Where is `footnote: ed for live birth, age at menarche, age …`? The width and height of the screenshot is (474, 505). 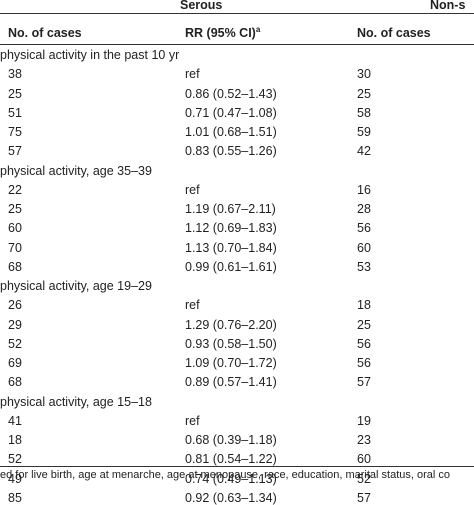 footnote: ed for live birth, age at menarche, age … is located at coordinates (225, 475).